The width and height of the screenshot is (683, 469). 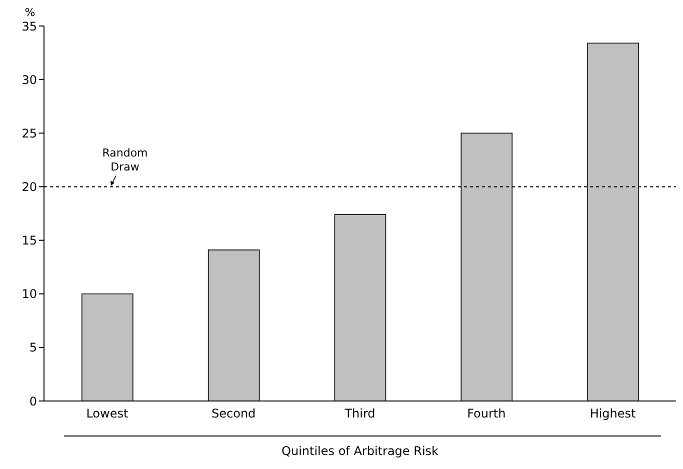 I want to click on y-tick-label: 15, so click(x=29, y=241).